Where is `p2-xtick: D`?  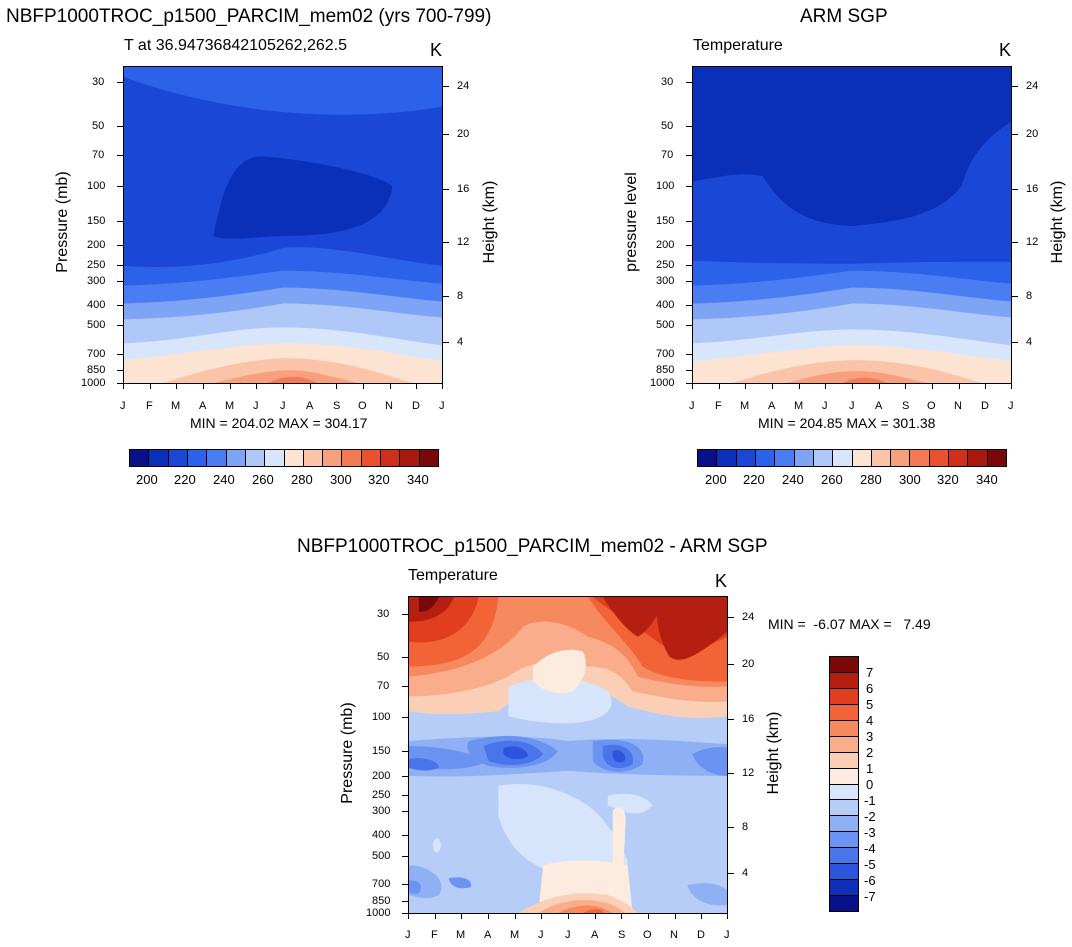 p2-xtick: D is located at coordinates (985, 406).